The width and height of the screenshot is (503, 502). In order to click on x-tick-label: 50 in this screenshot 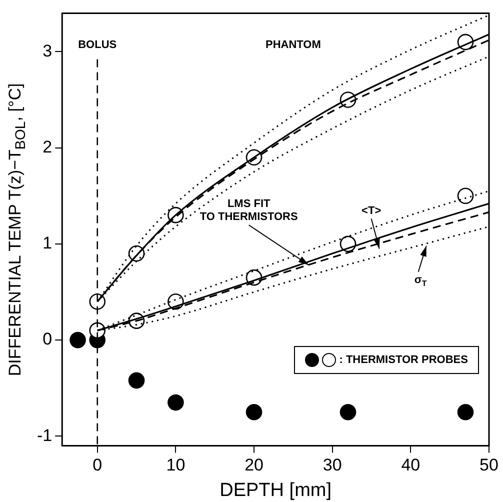, I will do `click(489, 465)`.